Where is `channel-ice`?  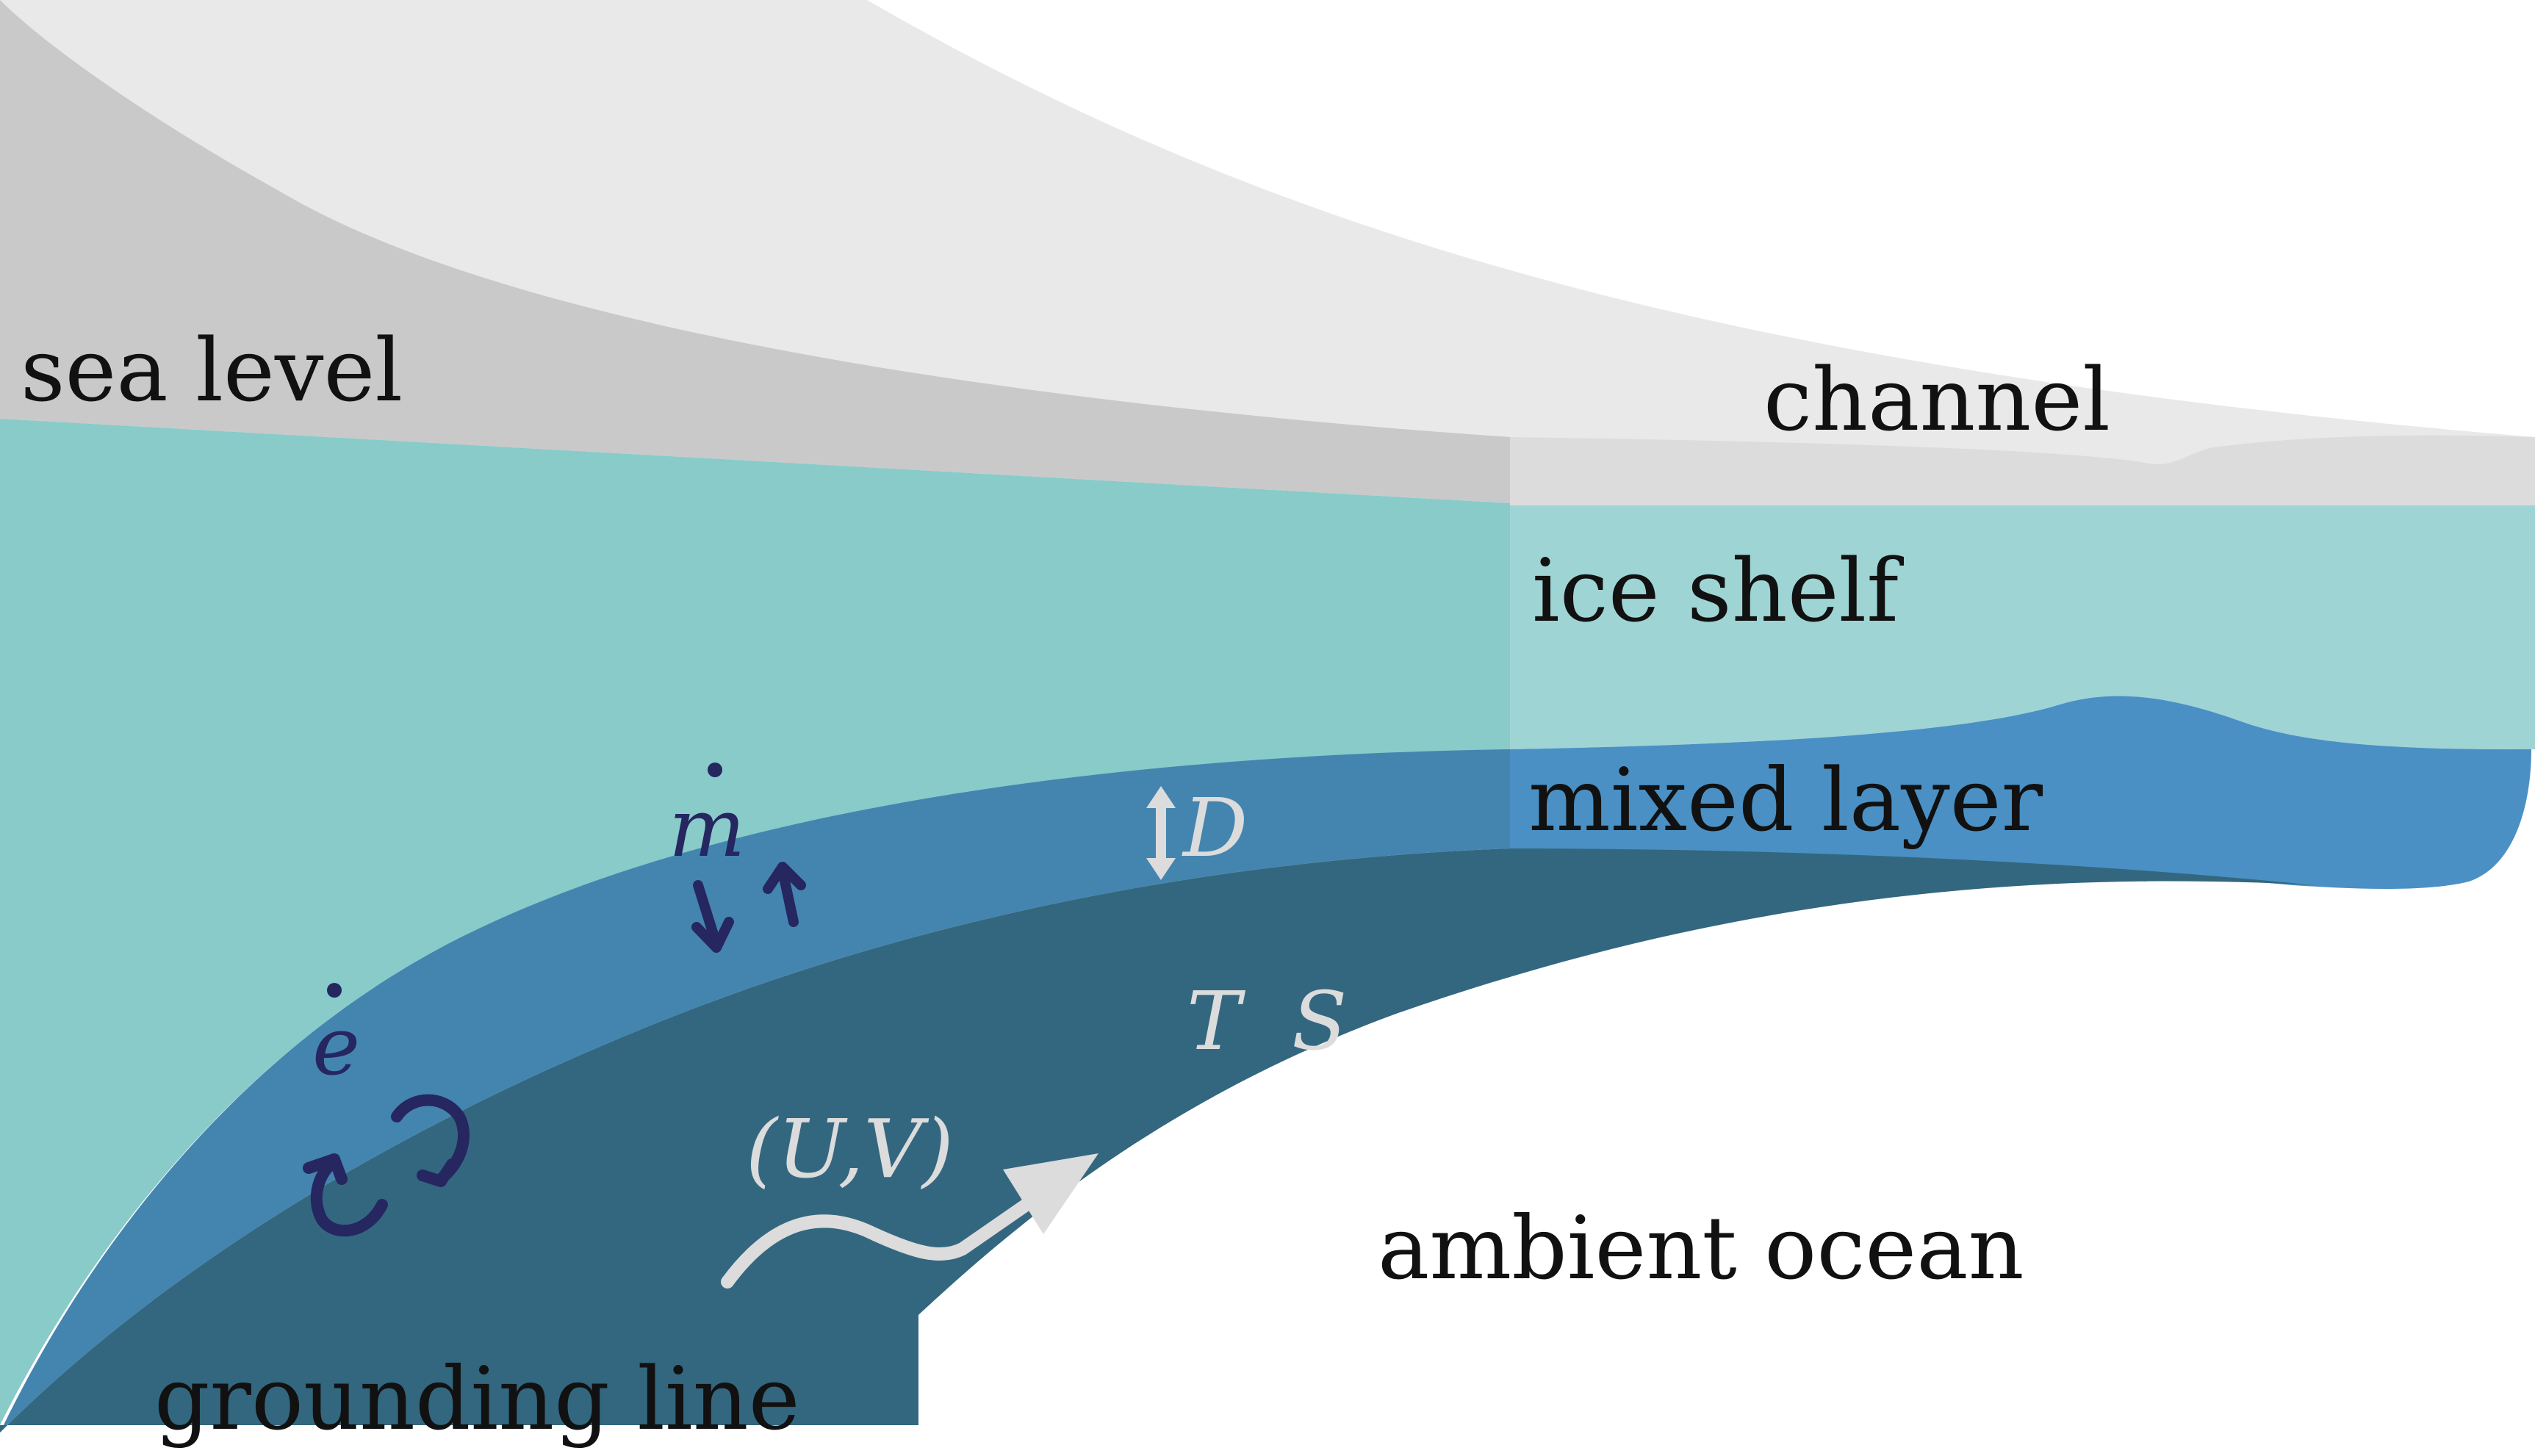 channel-ice is located at coordinates (2022, 471).